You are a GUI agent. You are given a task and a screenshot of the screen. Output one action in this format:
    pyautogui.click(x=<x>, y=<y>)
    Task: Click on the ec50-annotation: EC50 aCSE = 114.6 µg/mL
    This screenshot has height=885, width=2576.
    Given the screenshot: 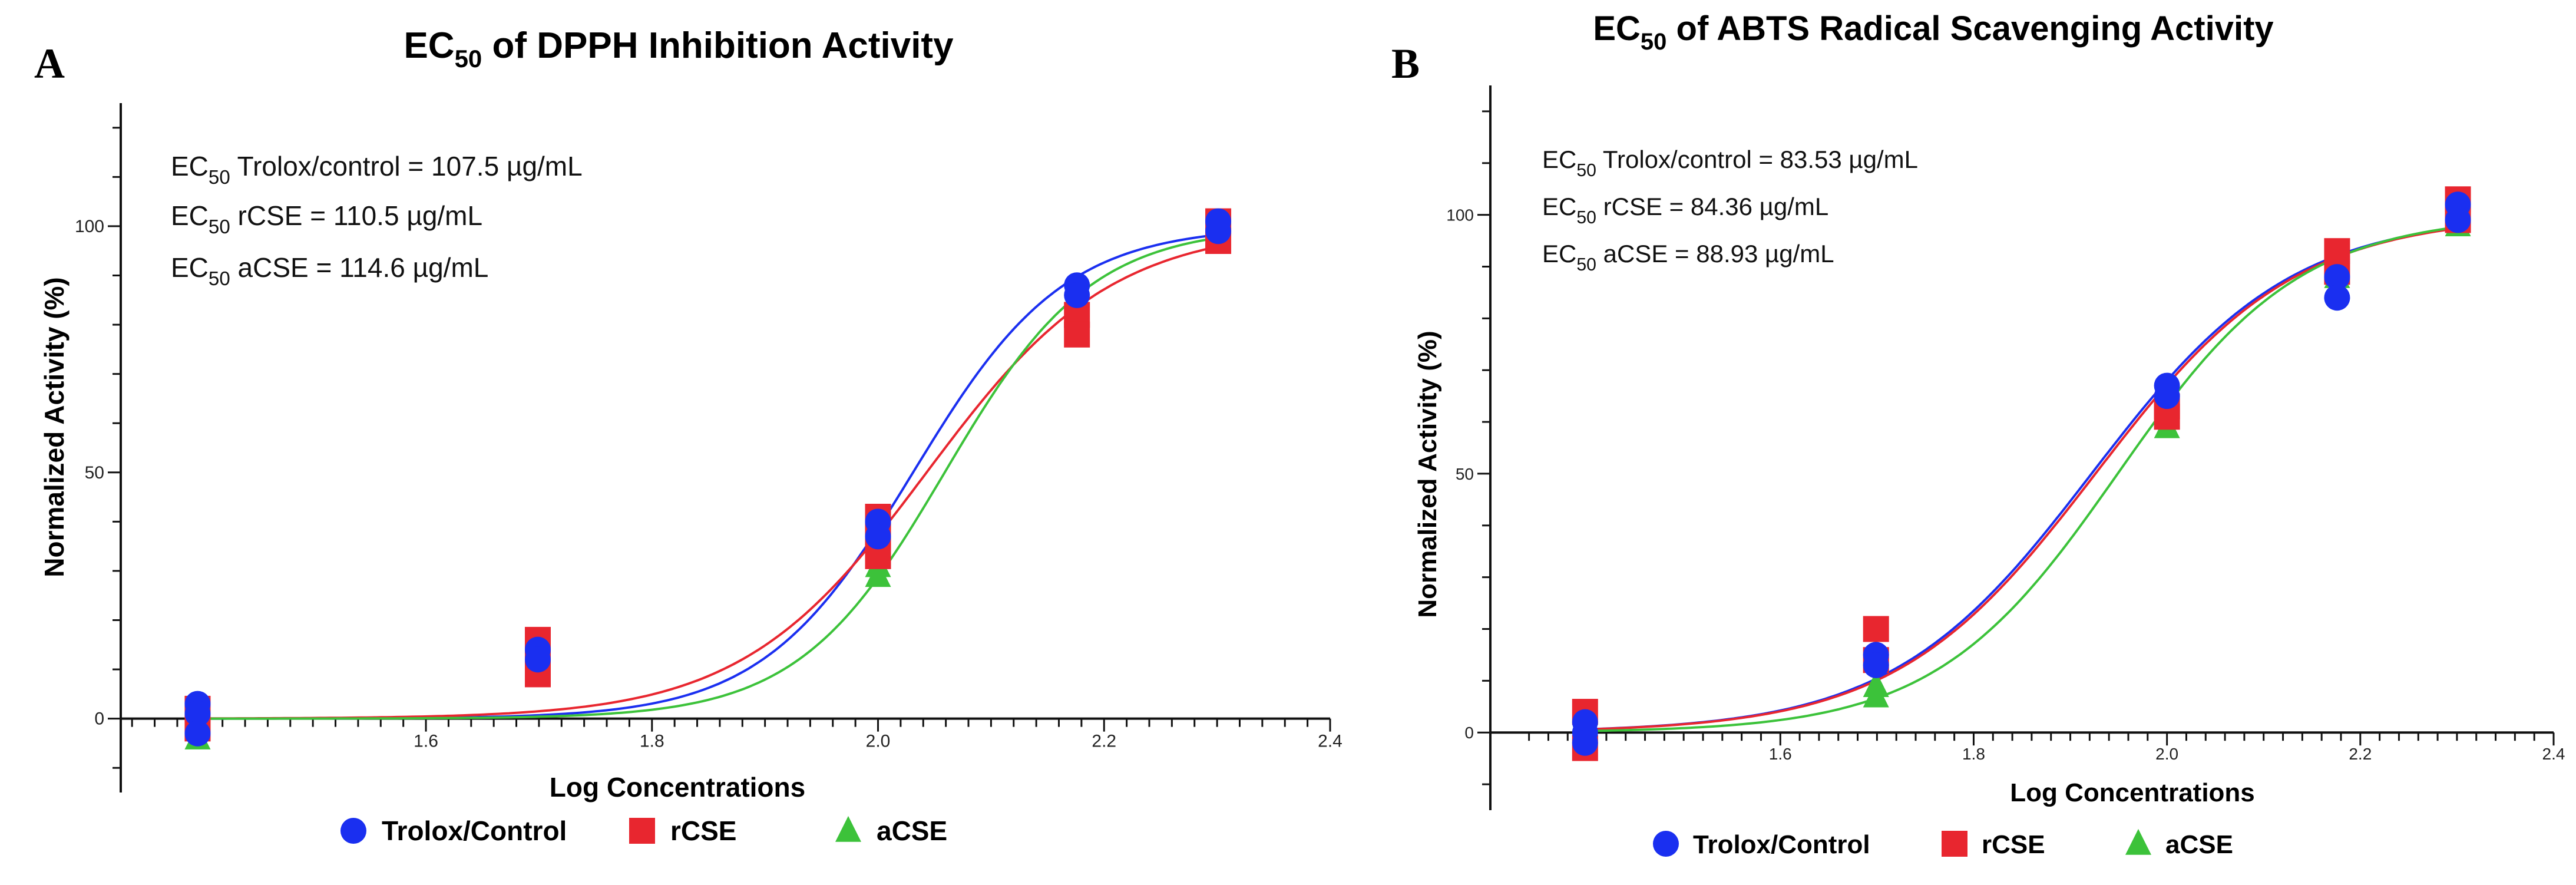 What is the action you would take?
    pyautogui.click(x=329, y=271)
    